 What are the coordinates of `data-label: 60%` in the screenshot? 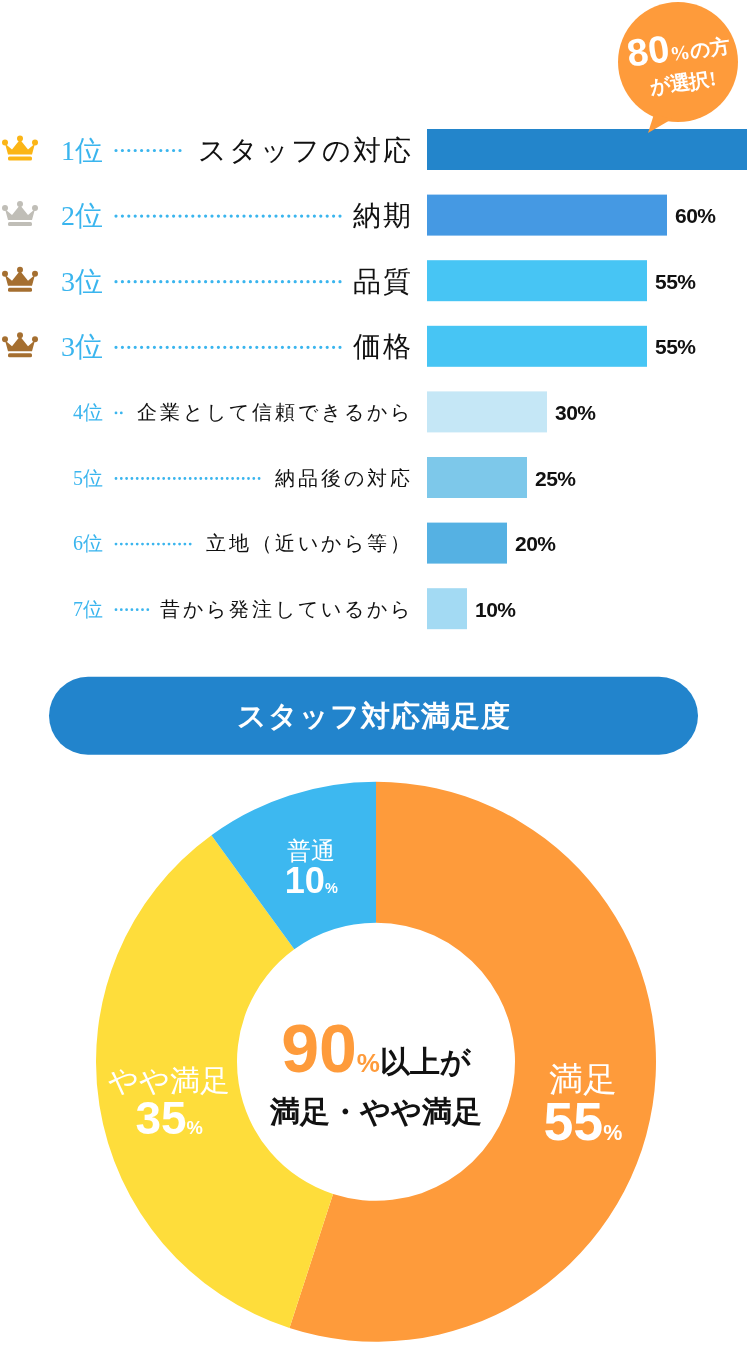 It's located at (696, 216).